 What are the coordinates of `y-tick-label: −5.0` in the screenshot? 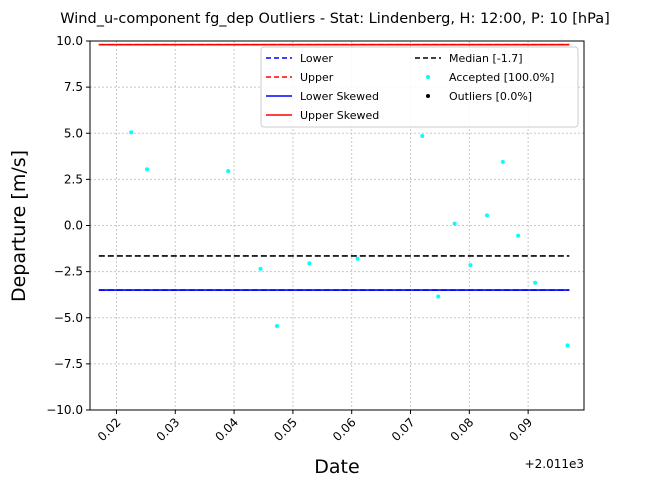 It's located at (68, 318).